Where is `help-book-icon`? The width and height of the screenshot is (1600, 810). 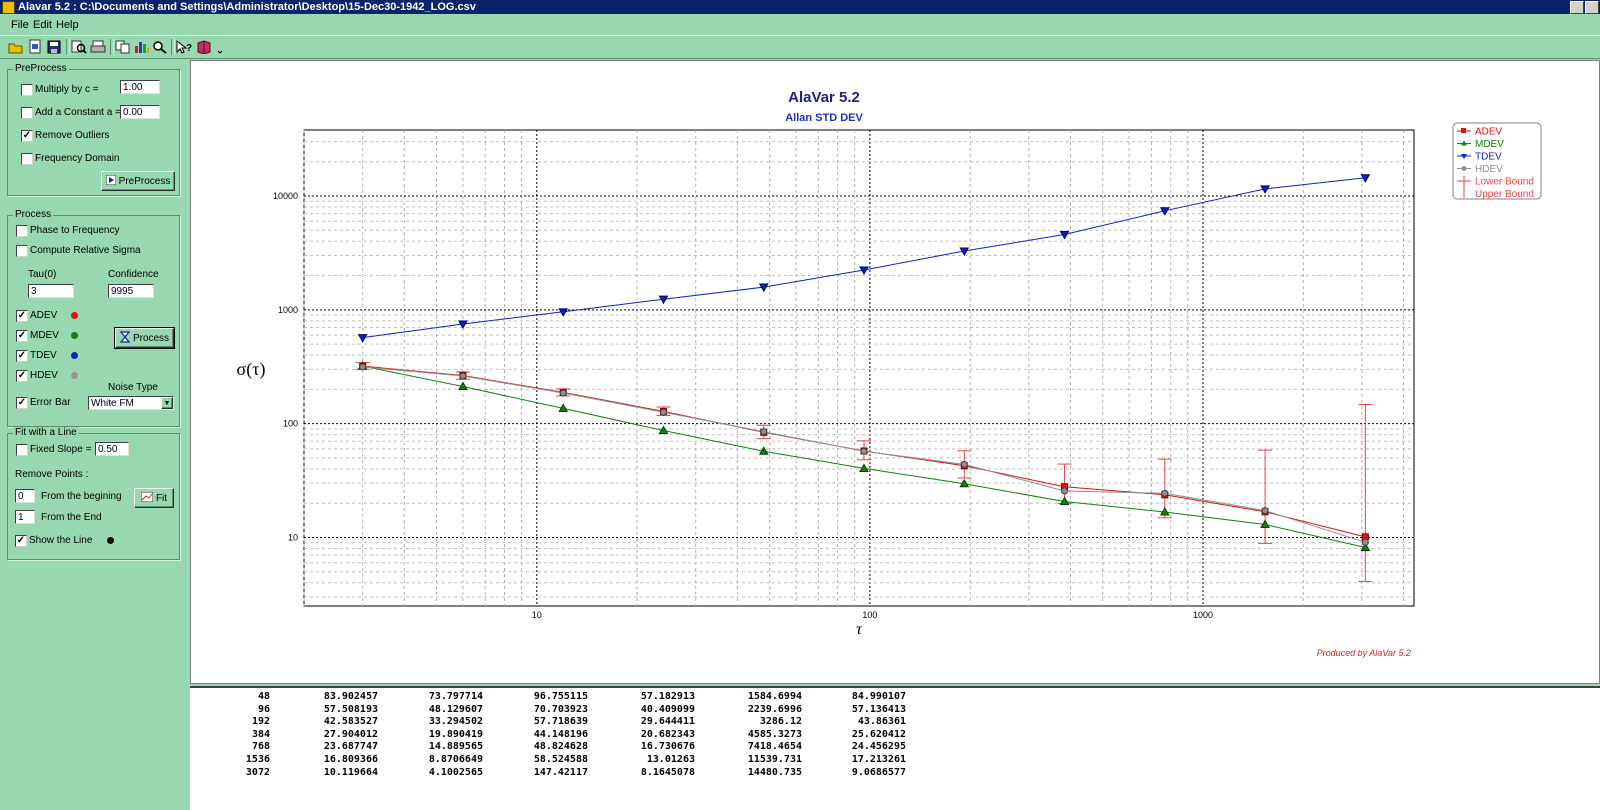
help-book-icon is located at coordinates (204, 47).